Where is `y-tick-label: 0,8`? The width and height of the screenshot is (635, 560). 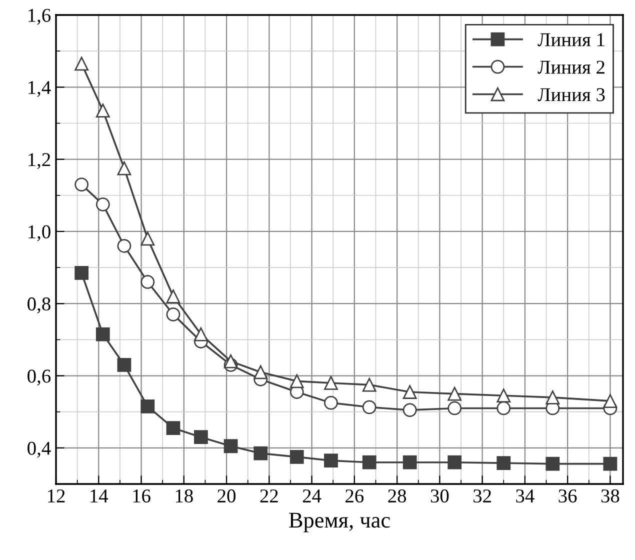 y-tick-label: 0,8 is located at coordinates (39, 305).